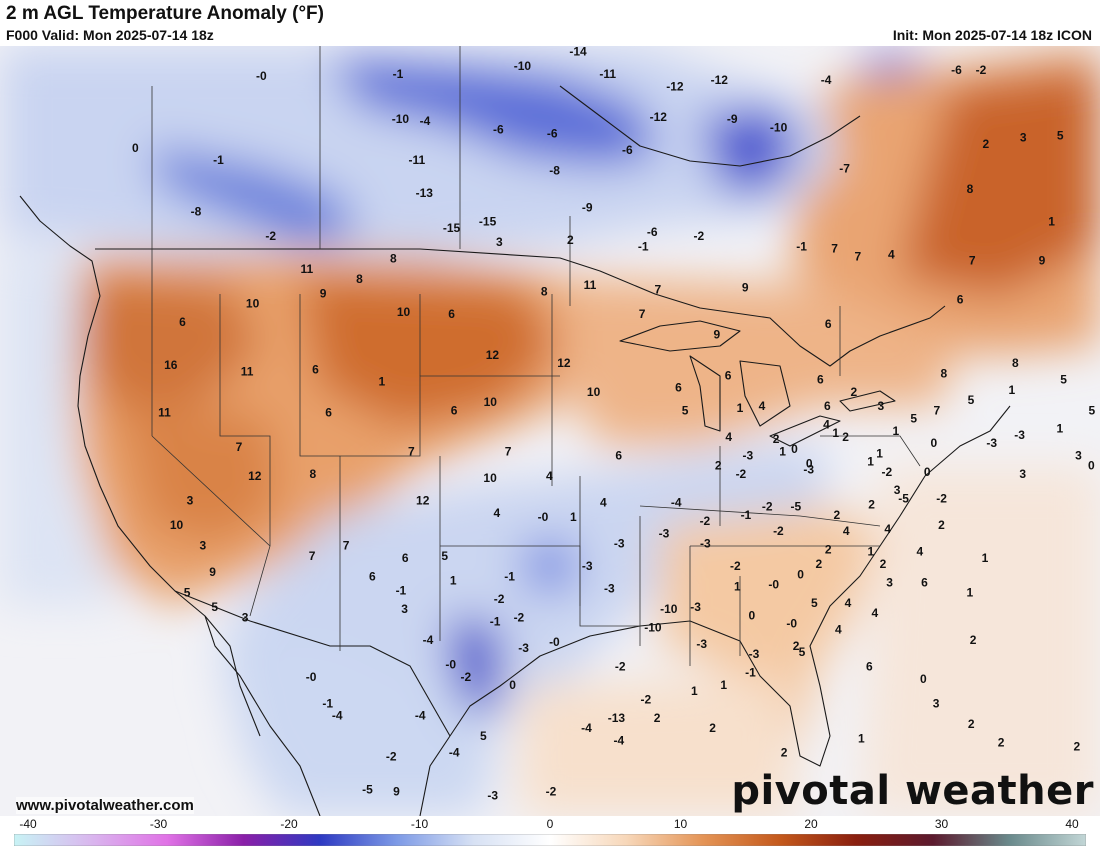 This screenshot has height=850, width=1100. Describe the element at coordinates (867, 401) in the screenshot. I see `great-lake-ontario` at that location.